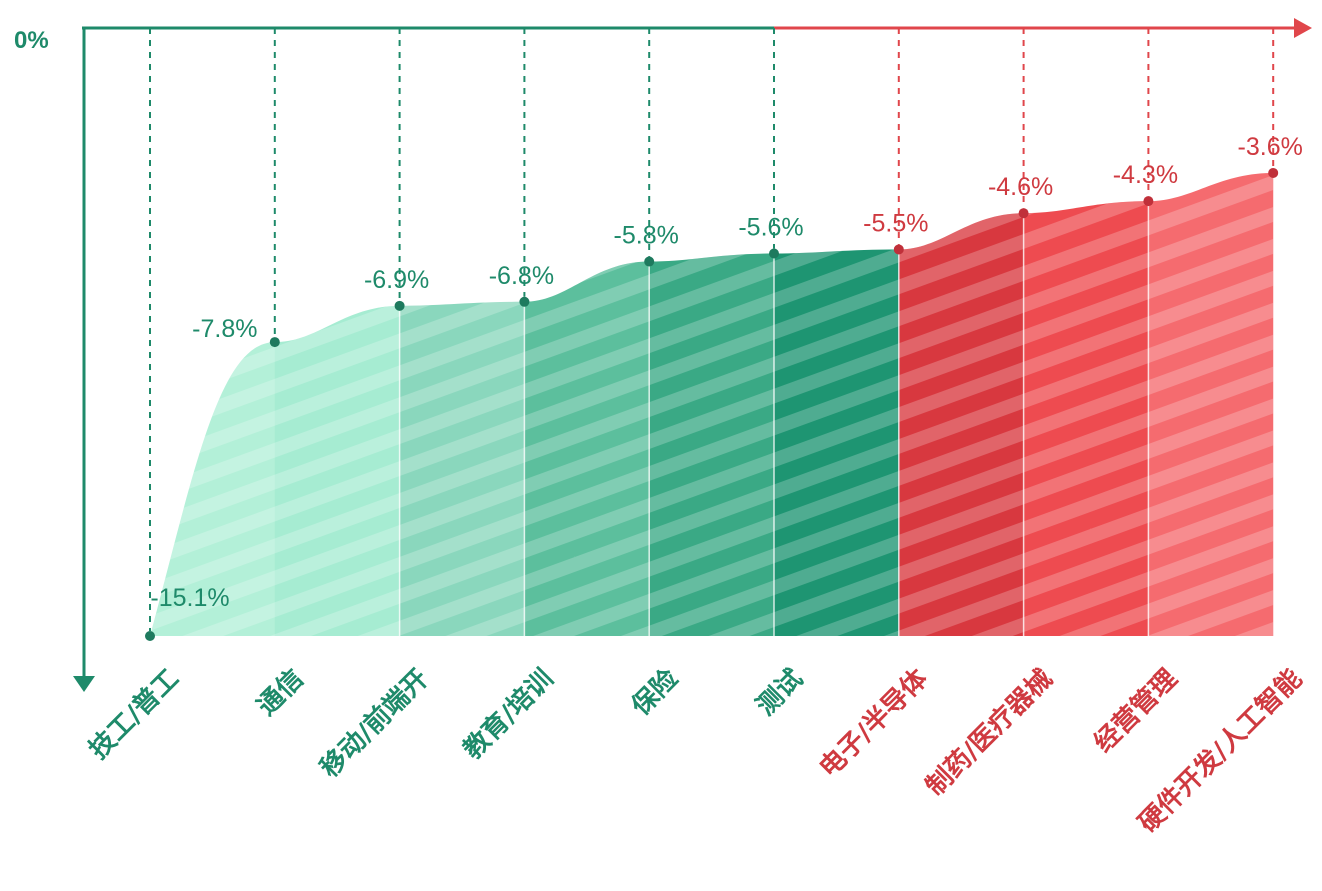  I want to click on value-label: -5.8%, so click(646, 236).